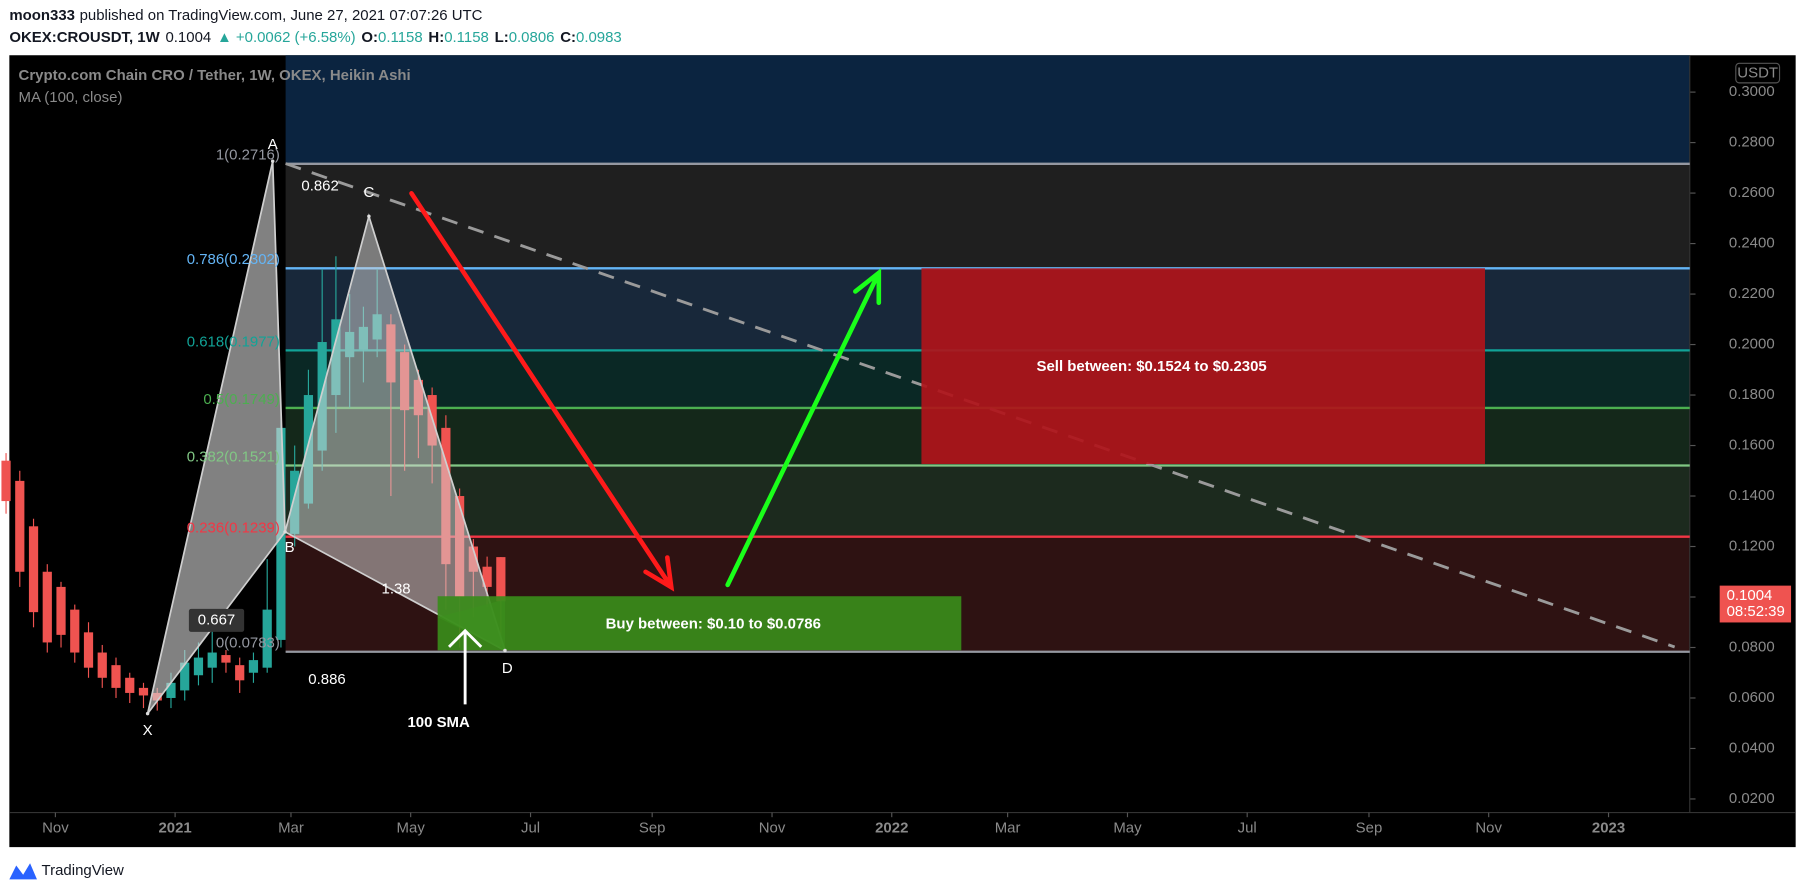  What do you see at coordinates (23, 871) in the screenshot?
I see `logo-icon` at bounding box center [23, 871].